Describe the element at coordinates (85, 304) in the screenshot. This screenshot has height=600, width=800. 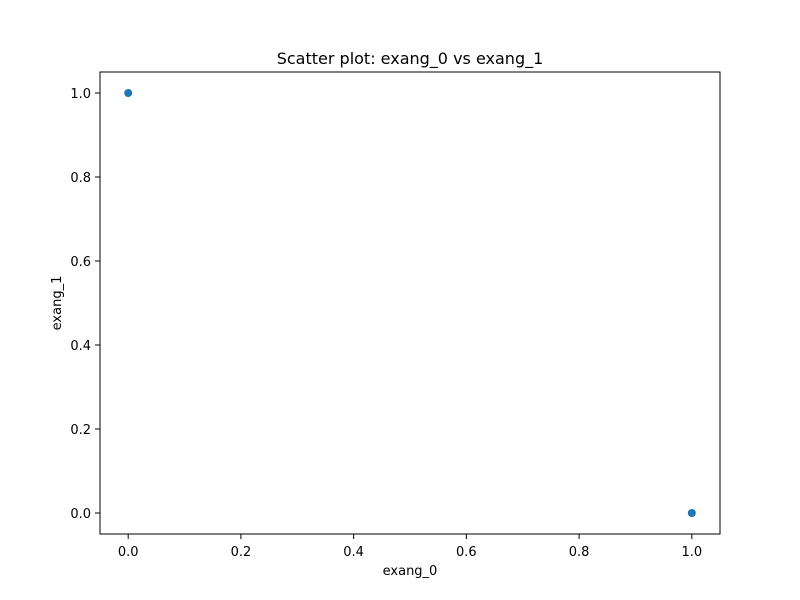
I see `y-axis: 0.0 0.2 0.4 0.6 0.8 1.0` at that location.